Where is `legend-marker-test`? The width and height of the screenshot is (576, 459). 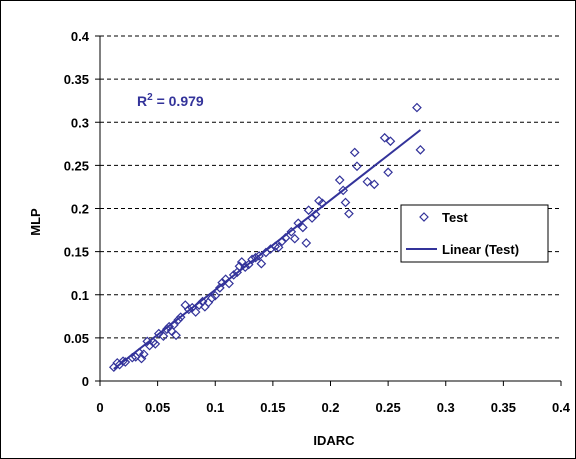
legend-marker-test is located at coordinates (424, 217).